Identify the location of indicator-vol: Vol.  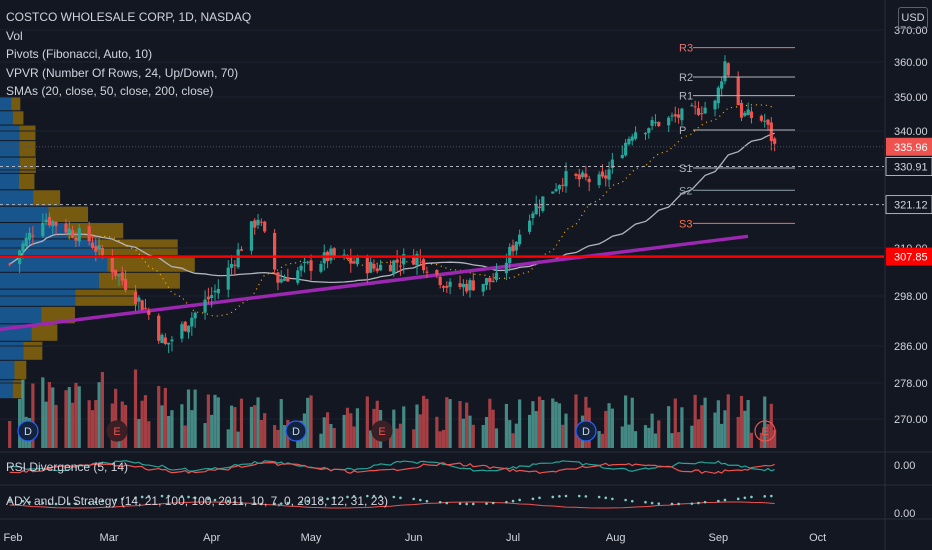
(14, 35).